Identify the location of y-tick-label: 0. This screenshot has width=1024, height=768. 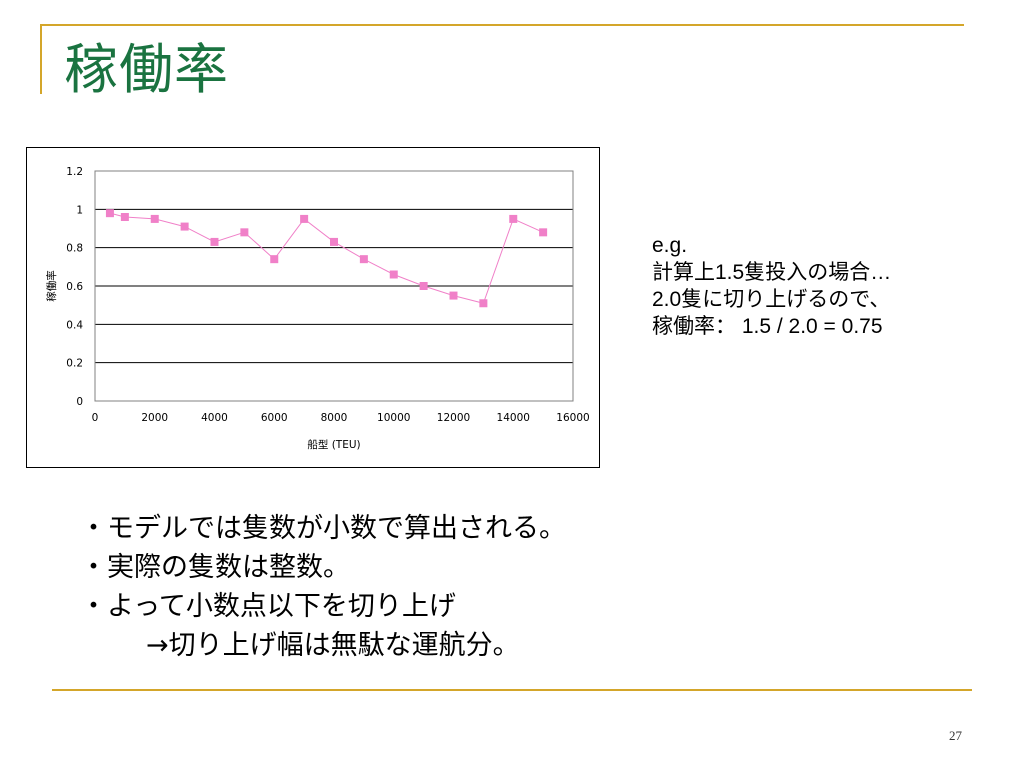
(79, 402).